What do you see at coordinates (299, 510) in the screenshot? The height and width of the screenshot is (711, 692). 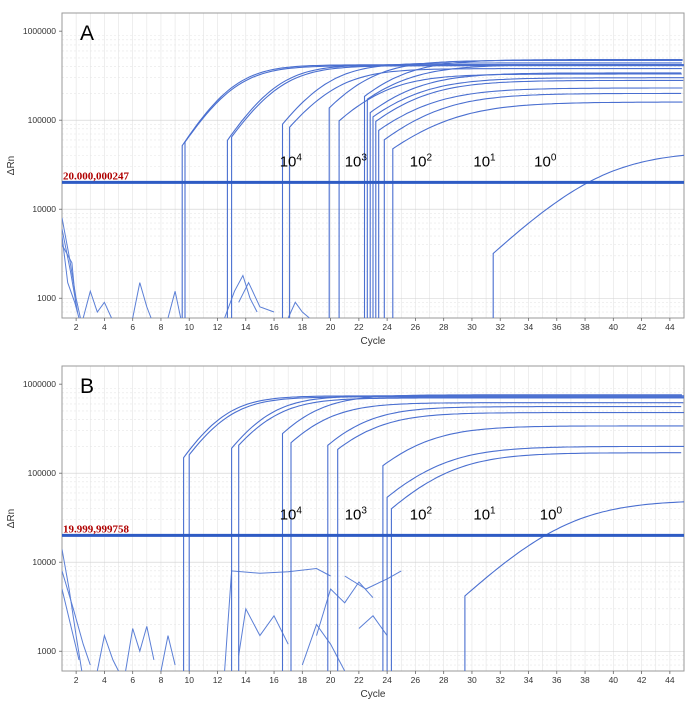 I see `dilution-exponent: 4` at bounding box center [299, 510].